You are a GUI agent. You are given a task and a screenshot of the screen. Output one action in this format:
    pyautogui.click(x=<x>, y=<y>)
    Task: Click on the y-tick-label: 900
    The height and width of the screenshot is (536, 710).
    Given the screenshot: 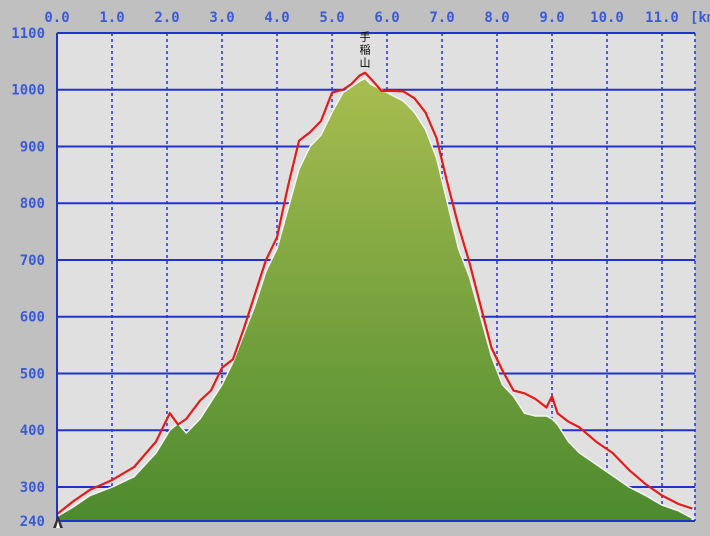 What is the action you would take?
    pyautogui.click(x=32, y=147)
    